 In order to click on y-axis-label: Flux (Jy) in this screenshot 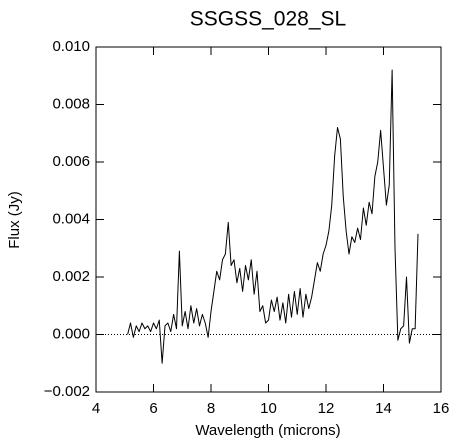, I will do `click(14, 220)`.